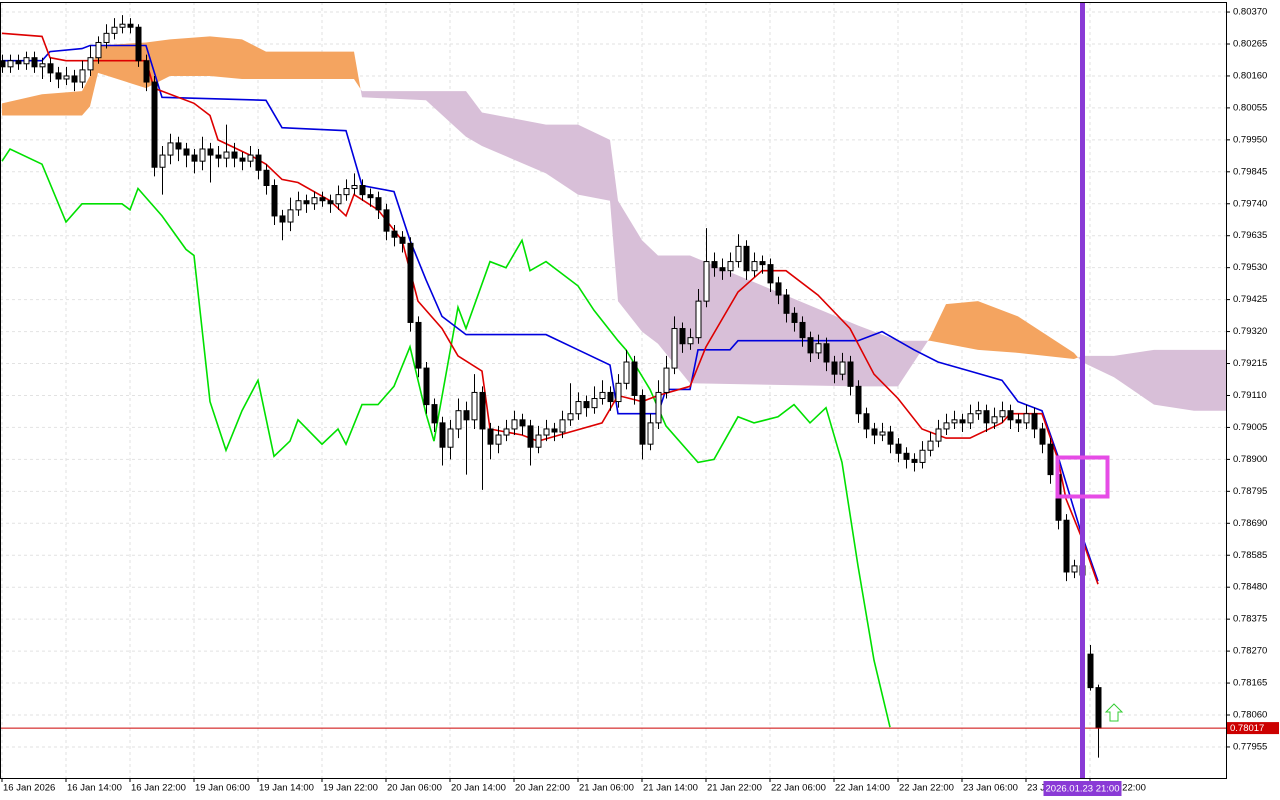  I want to click on y-tick-label: 0.79320, so click(1250, 331).